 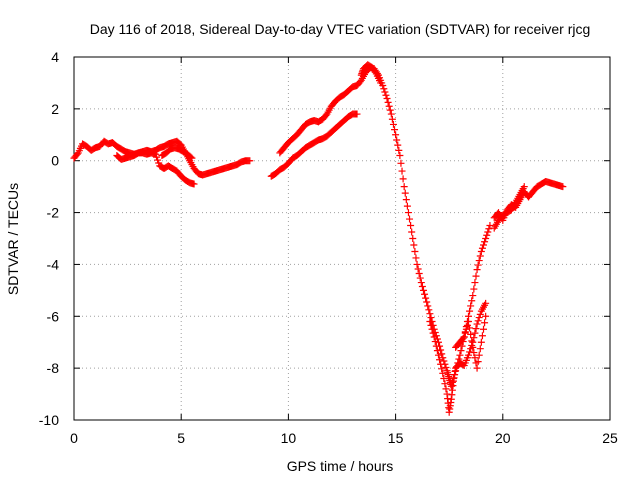 What do you see at coordinates (55, 57) in the screenshot?
I see `y-tick-label: 4` at bounding box center [55, 57].